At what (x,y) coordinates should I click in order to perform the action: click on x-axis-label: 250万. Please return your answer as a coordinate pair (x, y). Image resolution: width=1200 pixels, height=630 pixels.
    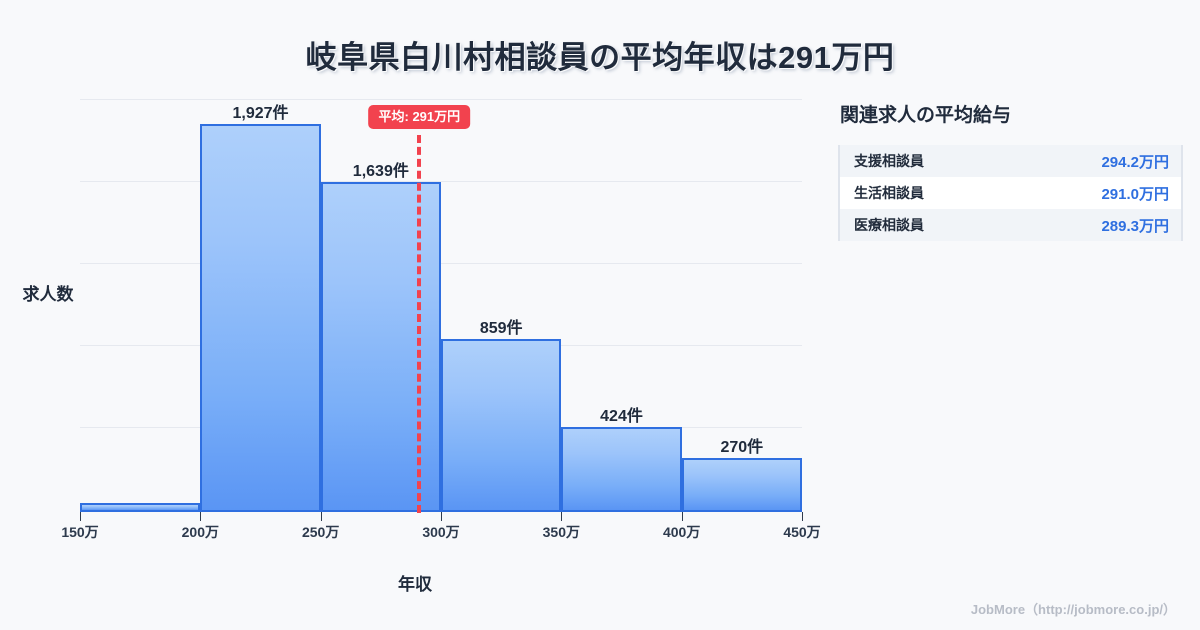
    Looking at the image, I should click on (320, 532).